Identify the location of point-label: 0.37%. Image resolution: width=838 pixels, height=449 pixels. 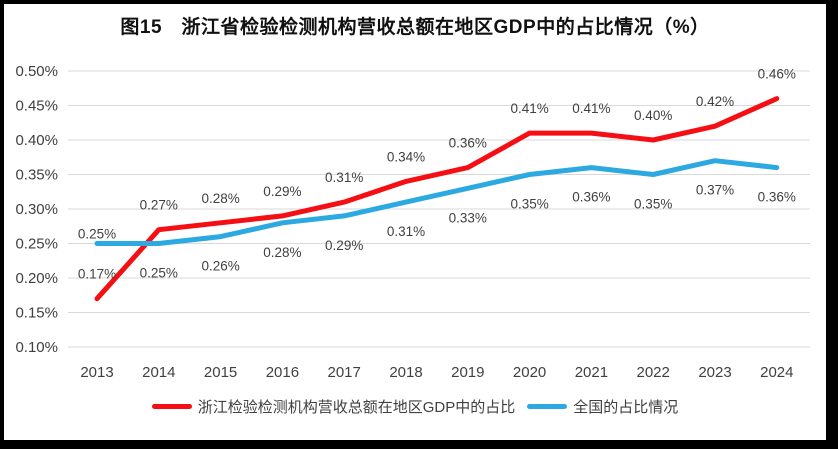
(715, 190).